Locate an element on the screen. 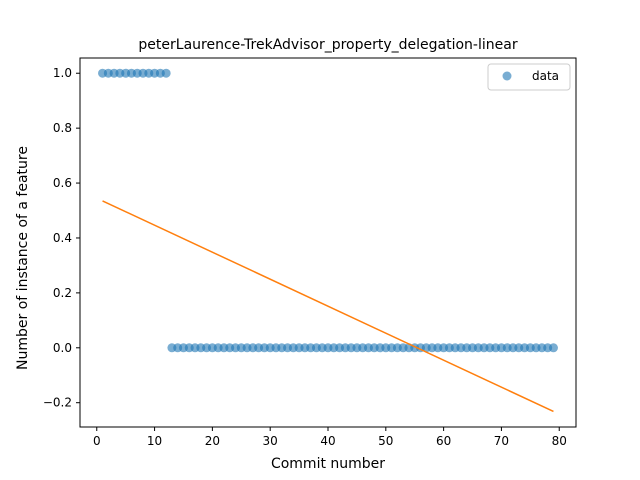 Image resolution: width=640 pixels, height=480 pixels. x-tick-label: 40 is located at coordinates (327, 441).